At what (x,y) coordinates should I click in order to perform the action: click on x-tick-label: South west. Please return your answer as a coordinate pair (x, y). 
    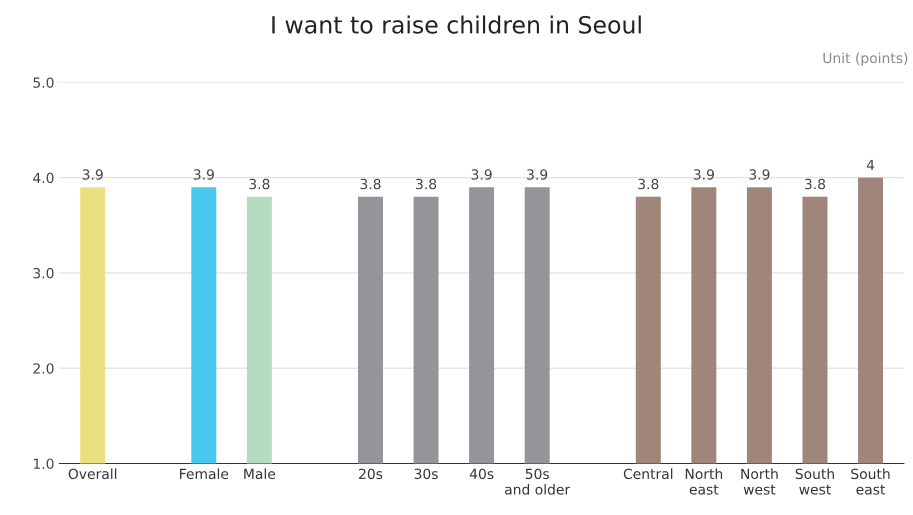
    Looking at the image, I should click on (815, 481).